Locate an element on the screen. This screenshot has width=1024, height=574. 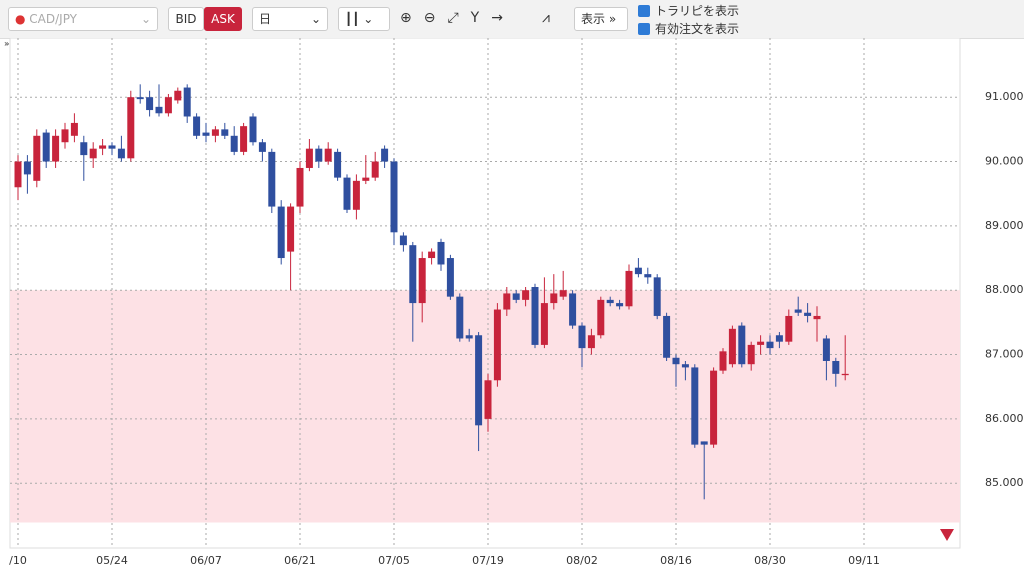
y-tick-label: 90.000 is located at coordinates (1004, 161).